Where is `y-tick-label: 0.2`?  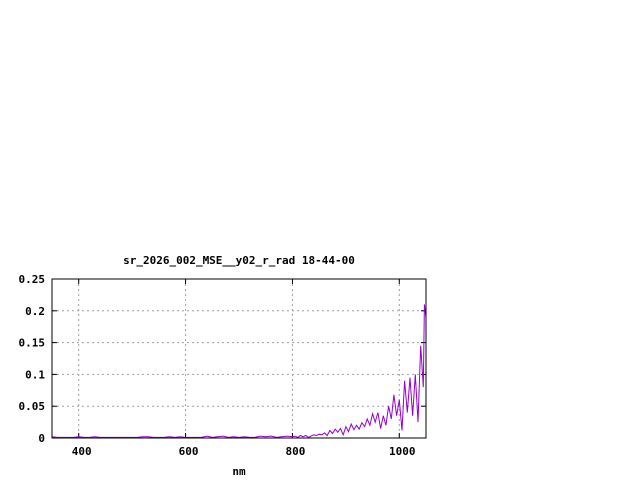 y-tick-label: 0.2 is located at coordinates (35, 311).